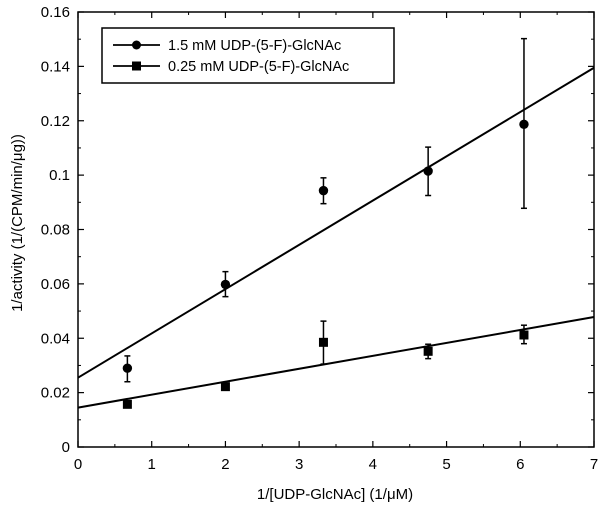  Describe the element at coordinates (335, 494) in the screenshot. I see `x-axis-title: 1/[UDP-GlcNAc] (1/μM)` at that location.